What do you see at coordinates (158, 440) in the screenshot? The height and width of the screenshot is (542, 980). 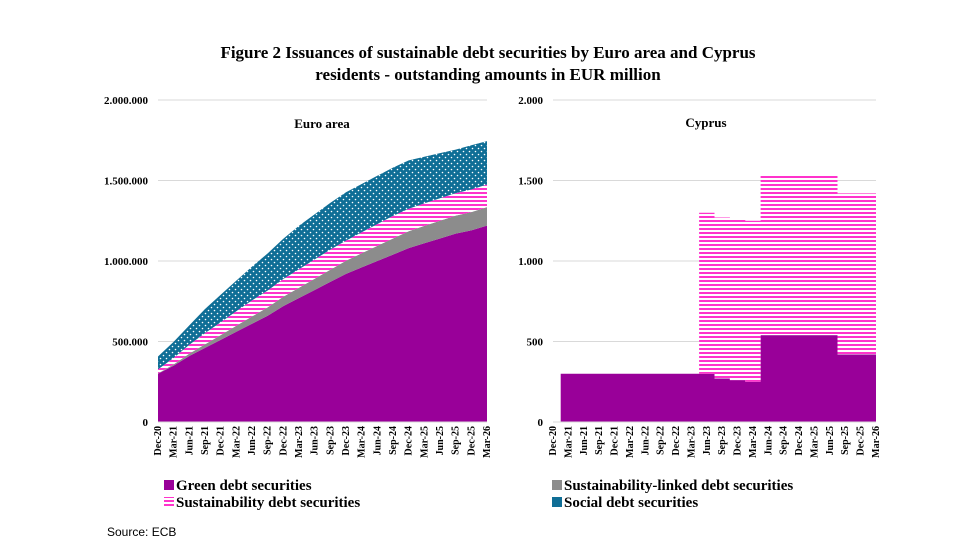 I see `euro-area-x-tick-label: Dec-20` at bounding box center [158, 440].